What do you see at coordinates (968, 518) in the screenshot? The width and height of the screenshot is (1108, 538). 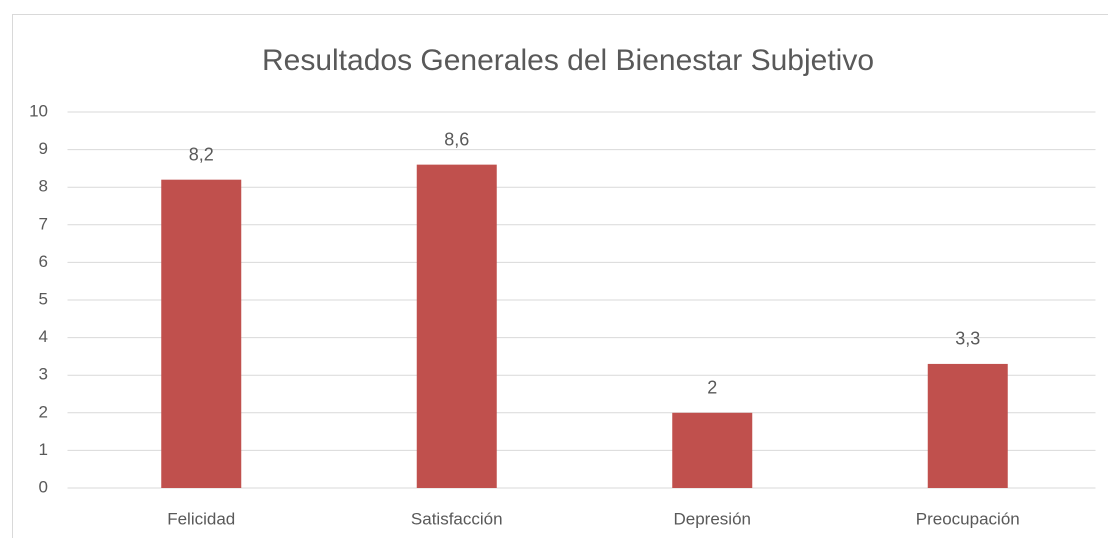 I see `x-tick-label: Preocupación` at bounding box center [968, 518].